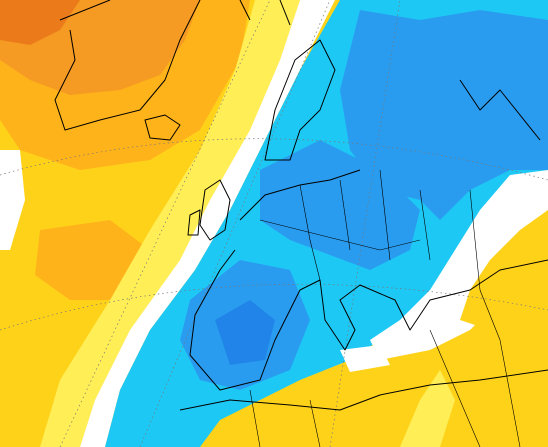 The height and width of the screenshot is (447, 548). Describe the element at coordinates (363, 390) in the screenshot. I see `coastline-africa` at that location.